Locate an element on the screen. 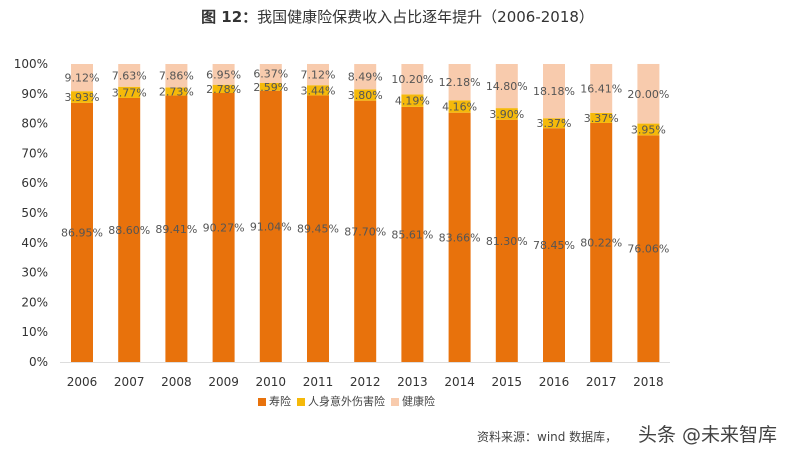 This screenshot has width=795, height=460. data-label: 2.59% is located at coordinates (270, 87).